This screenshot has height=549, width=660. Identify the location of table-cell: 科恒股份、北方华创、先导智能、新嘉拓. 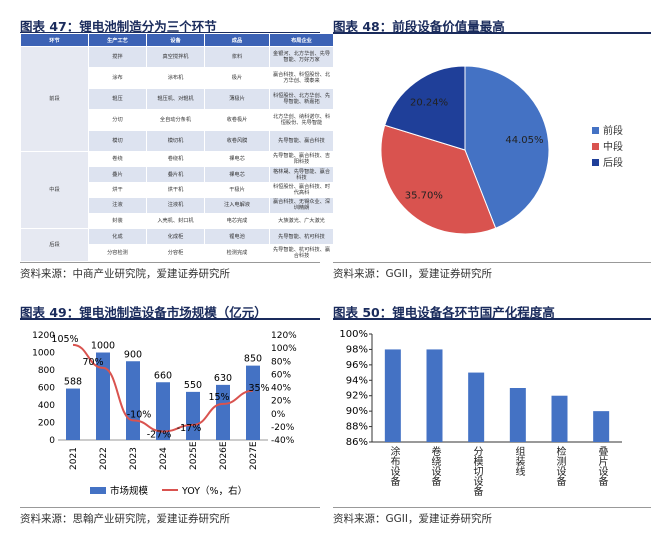
(301, 99).